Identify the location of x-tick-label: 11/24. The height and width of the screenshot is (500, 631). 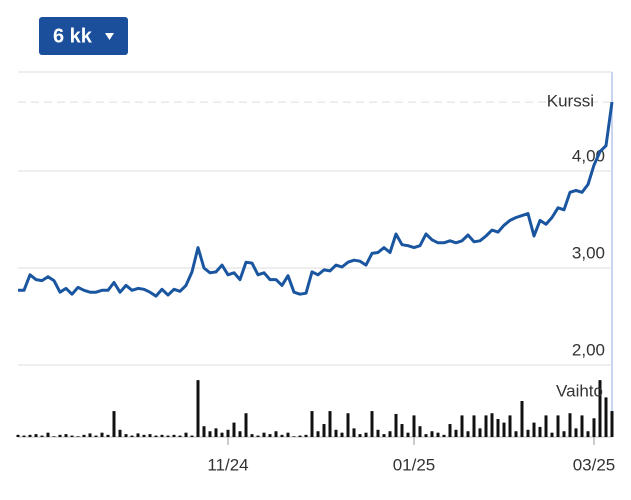
(227, 464).